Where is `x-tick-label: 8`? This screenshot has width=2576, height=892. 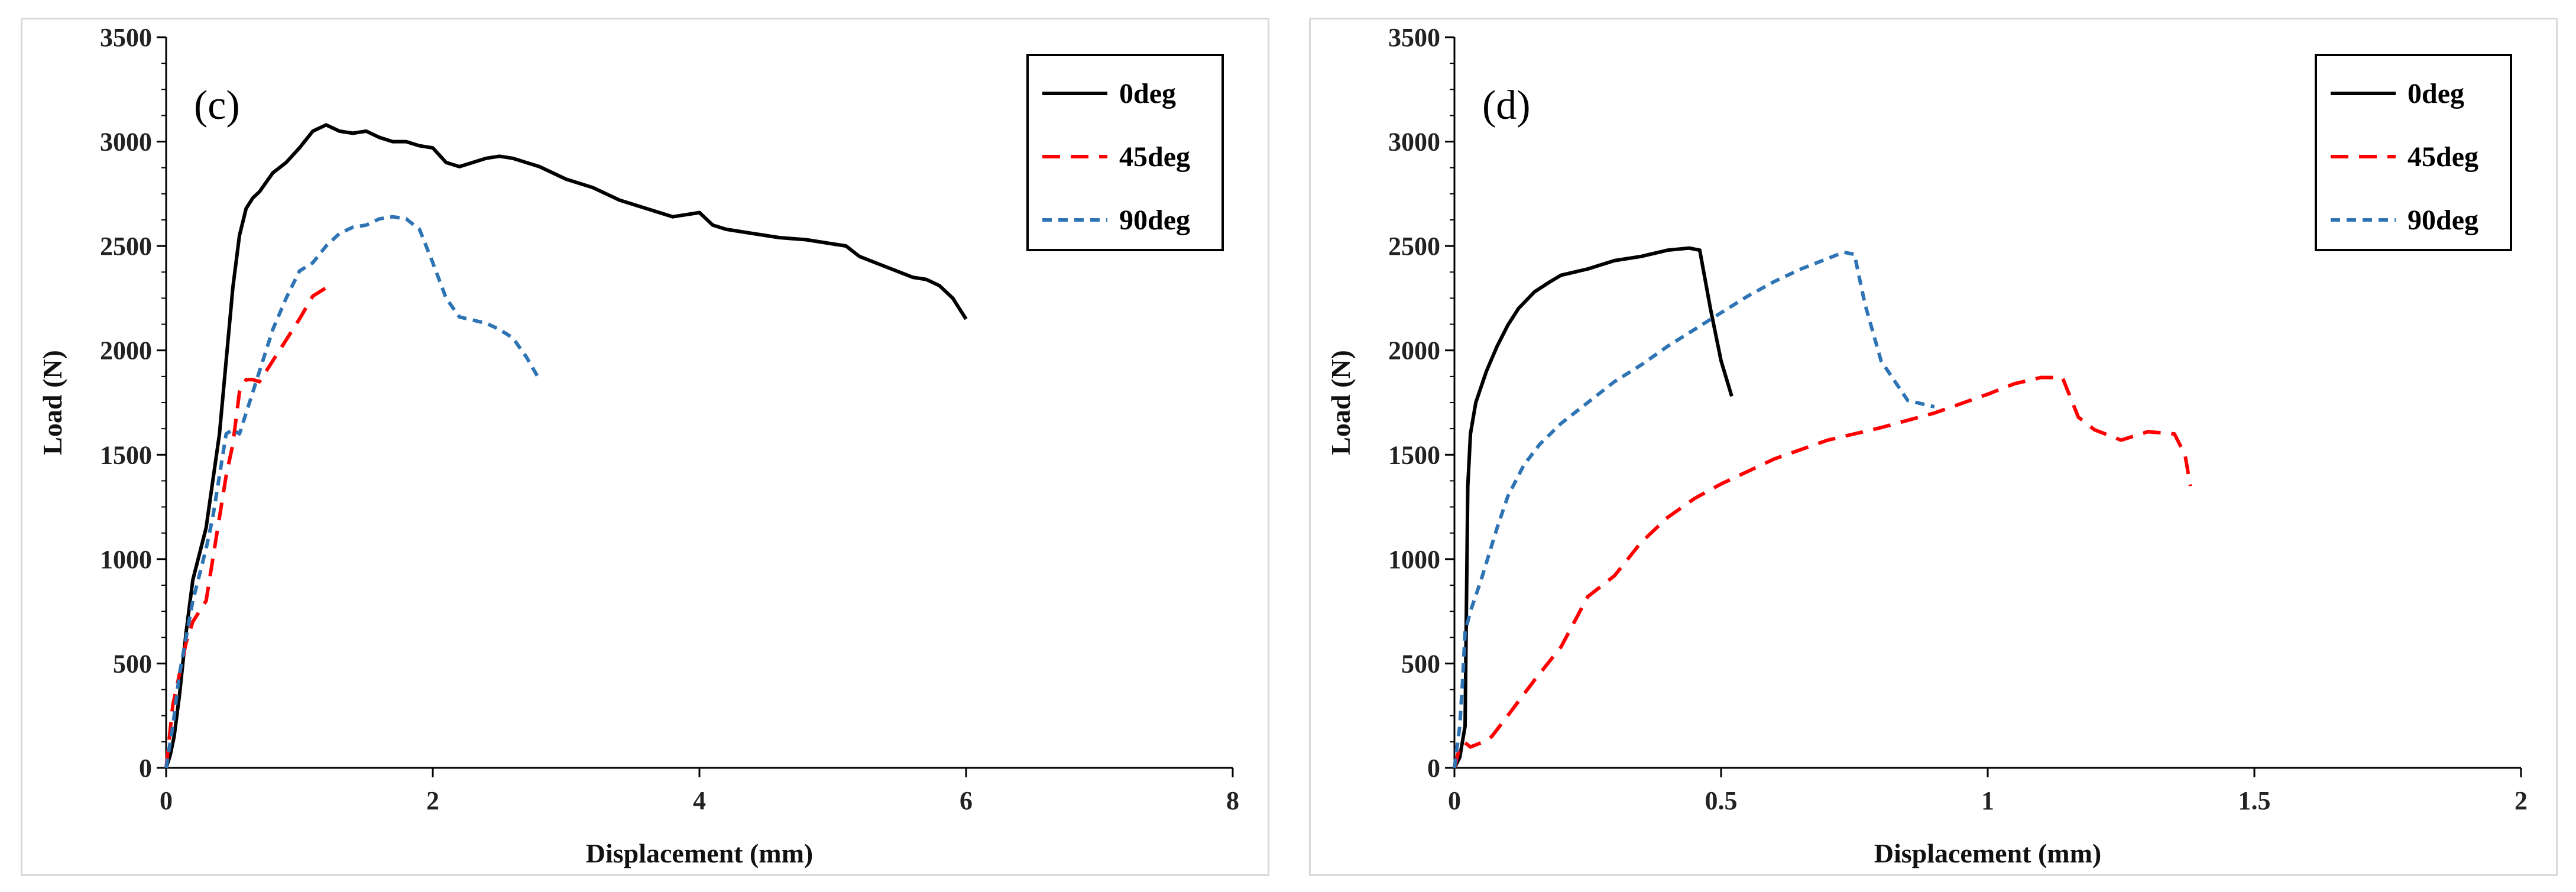
x-tick-label: 8 is located at coordinates (1232, 800).